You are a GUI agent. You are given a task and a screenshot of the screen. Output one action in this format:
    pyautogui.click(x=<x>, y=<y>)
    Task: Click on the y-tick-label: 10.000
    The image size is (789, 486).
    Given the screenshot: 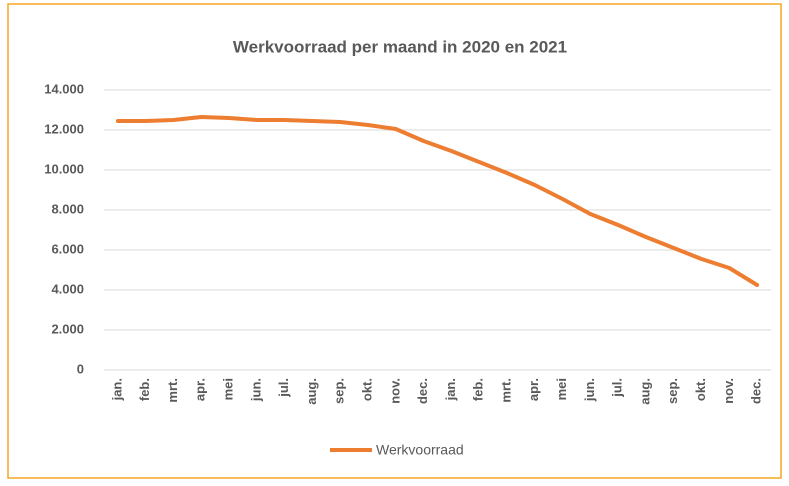 What is the action you would take?
    pyautogui.click(x=64, y=168)
    